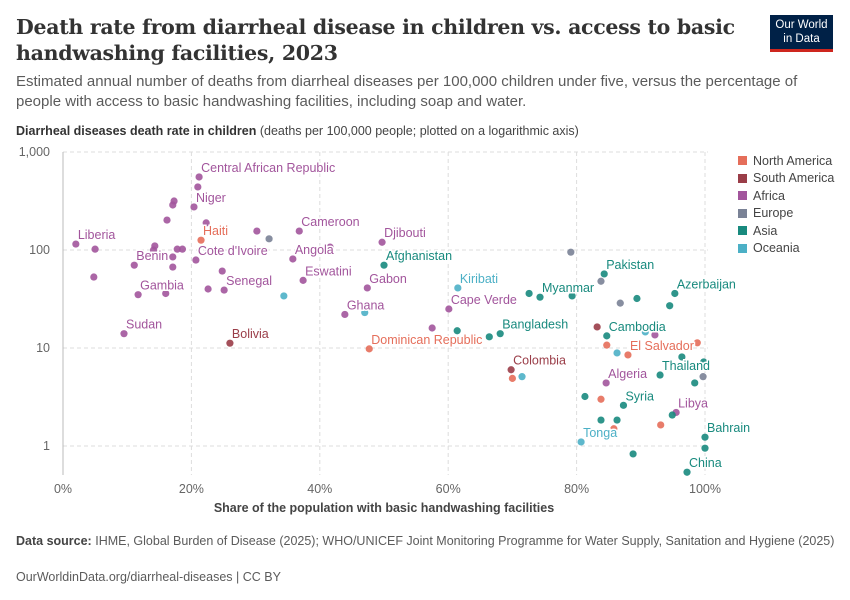 This screenshot has height=600, width=850. Describe the element at coordinates (705, 463) in the screenshot. I see `point-label: China` at that location.